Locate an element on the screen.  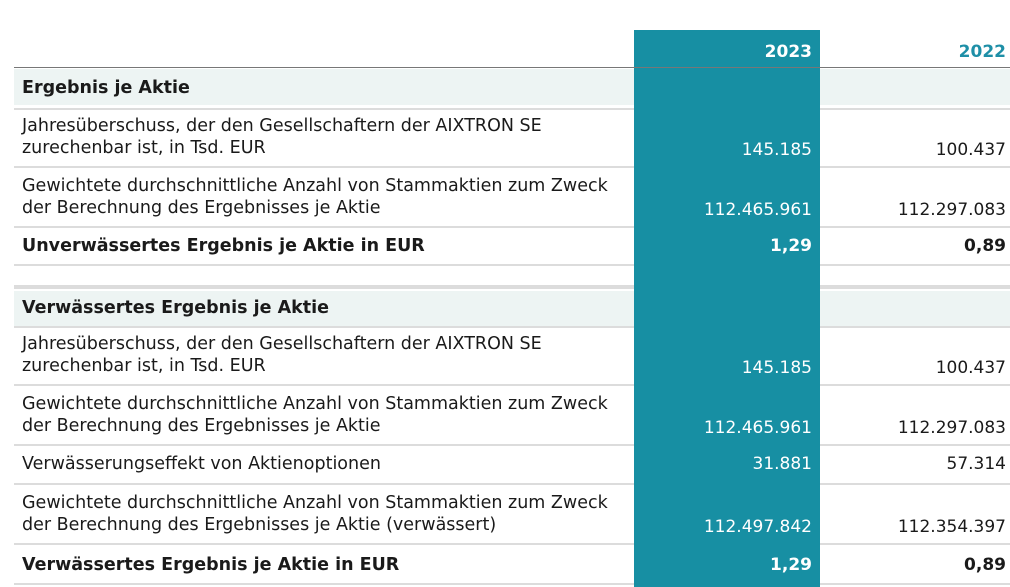
section-title-row: Ergebnis je Aktie is located at coordinates (512, 88).